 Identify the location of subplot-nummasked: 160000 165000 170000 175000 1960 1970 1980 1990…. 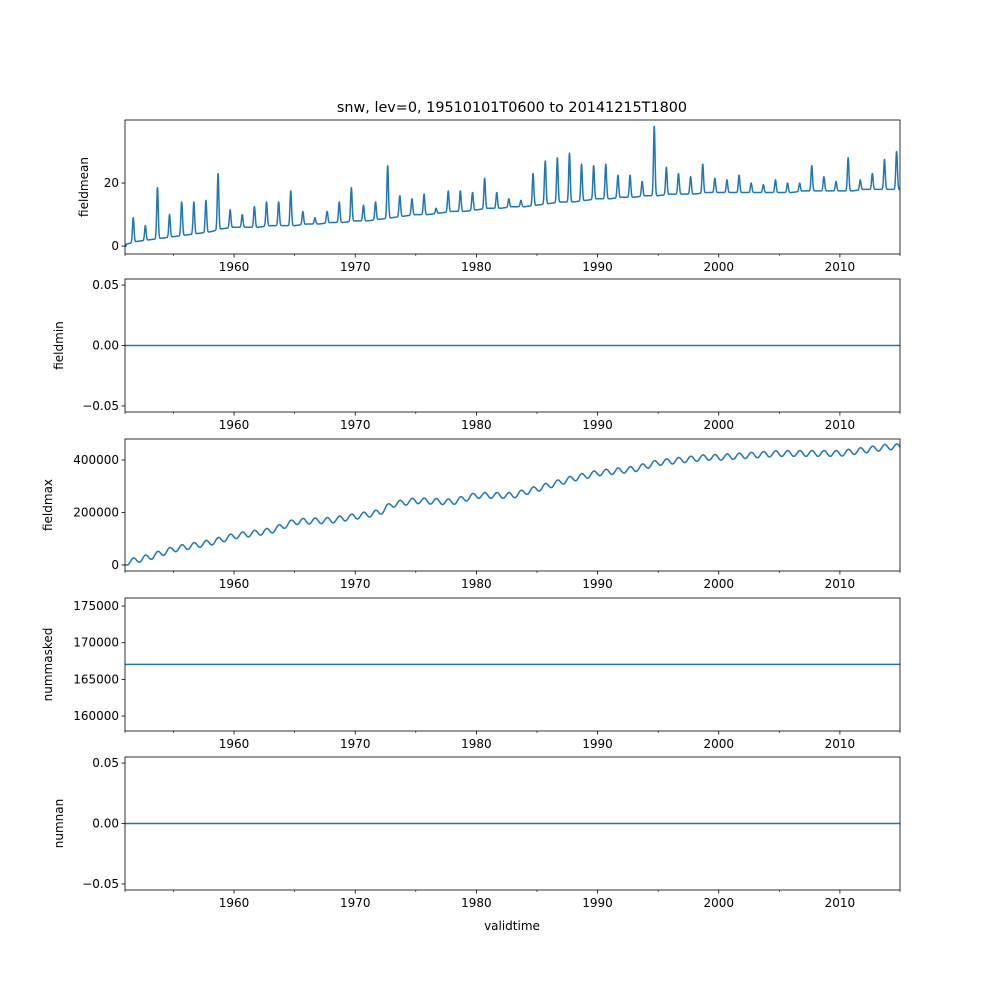
(471, 674).